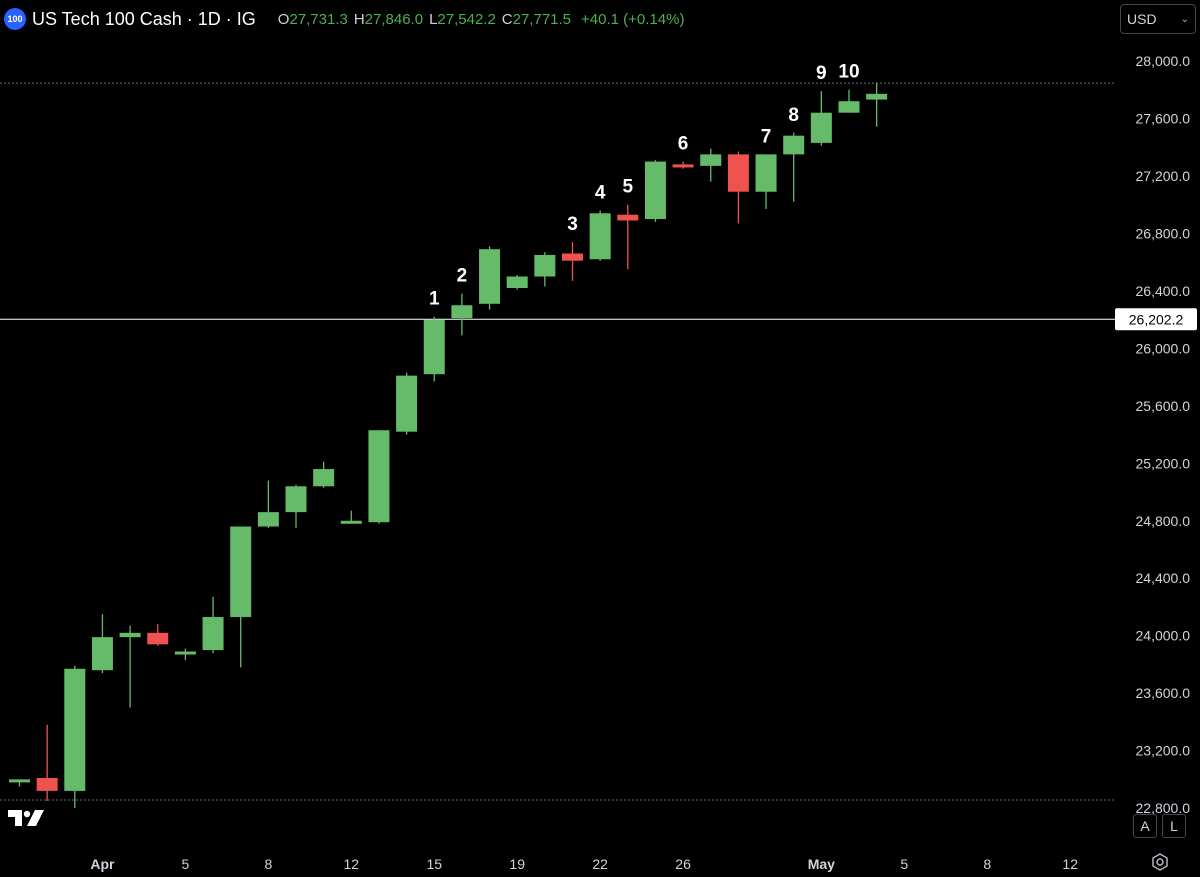 The width and height of the screenshot is (1200, 877). I want to click on symbol-title: US Tech 100 Cash · 1D · IG, so click(144, 18).